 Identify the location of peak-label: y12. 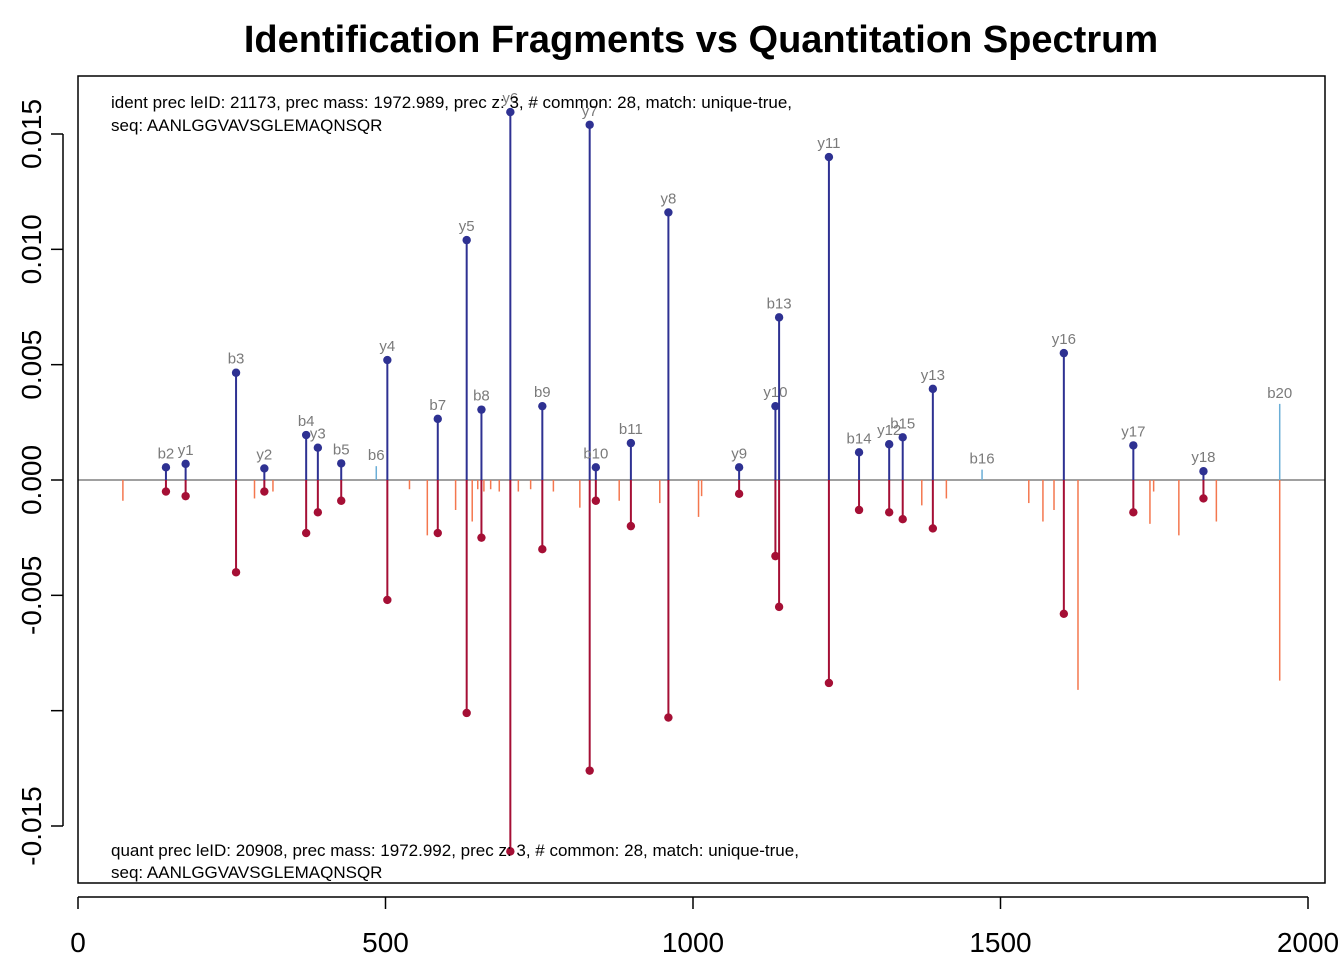
(889, 430).